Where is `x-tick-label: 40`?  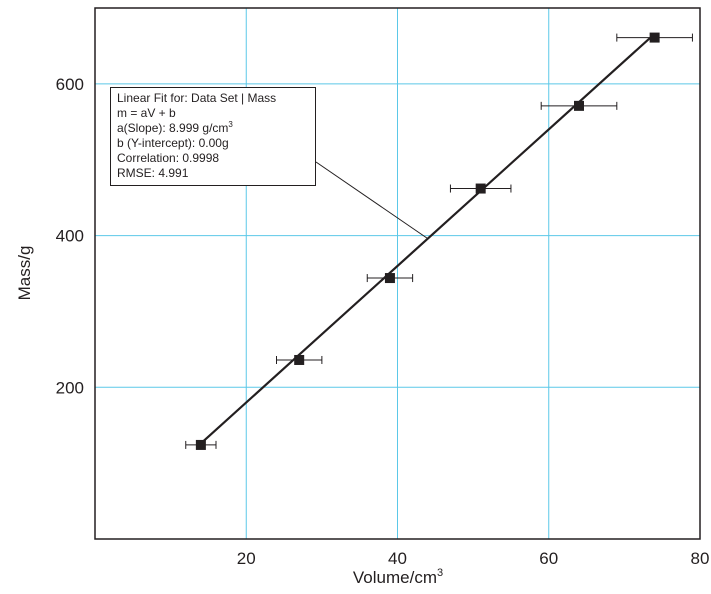
x-tick-label: 40 is located at coordinates (397, 558).